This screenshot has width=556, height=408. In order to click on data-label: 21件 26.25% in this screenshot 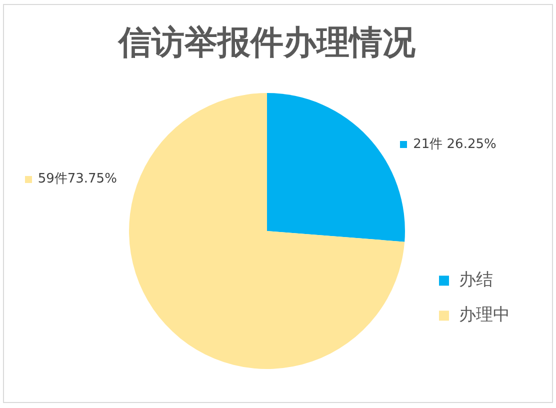, I will do `click(454, 144)`.